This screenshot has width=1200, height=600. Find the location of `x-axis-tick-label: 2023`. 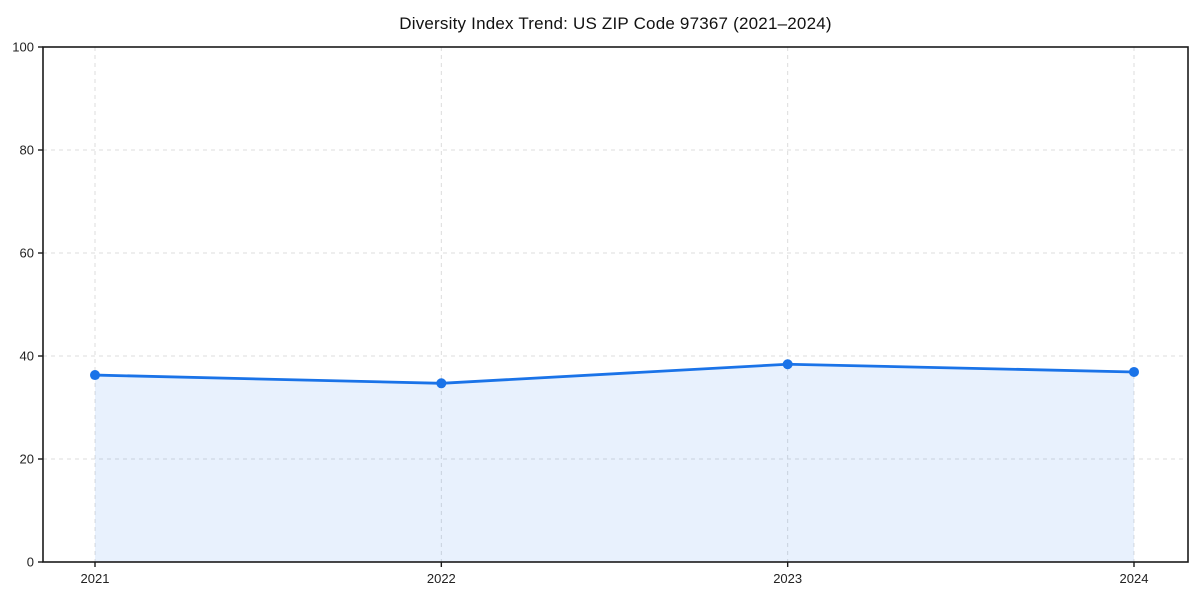

x-axis-tick-label: 2023 is located at coordinates (787, 578).